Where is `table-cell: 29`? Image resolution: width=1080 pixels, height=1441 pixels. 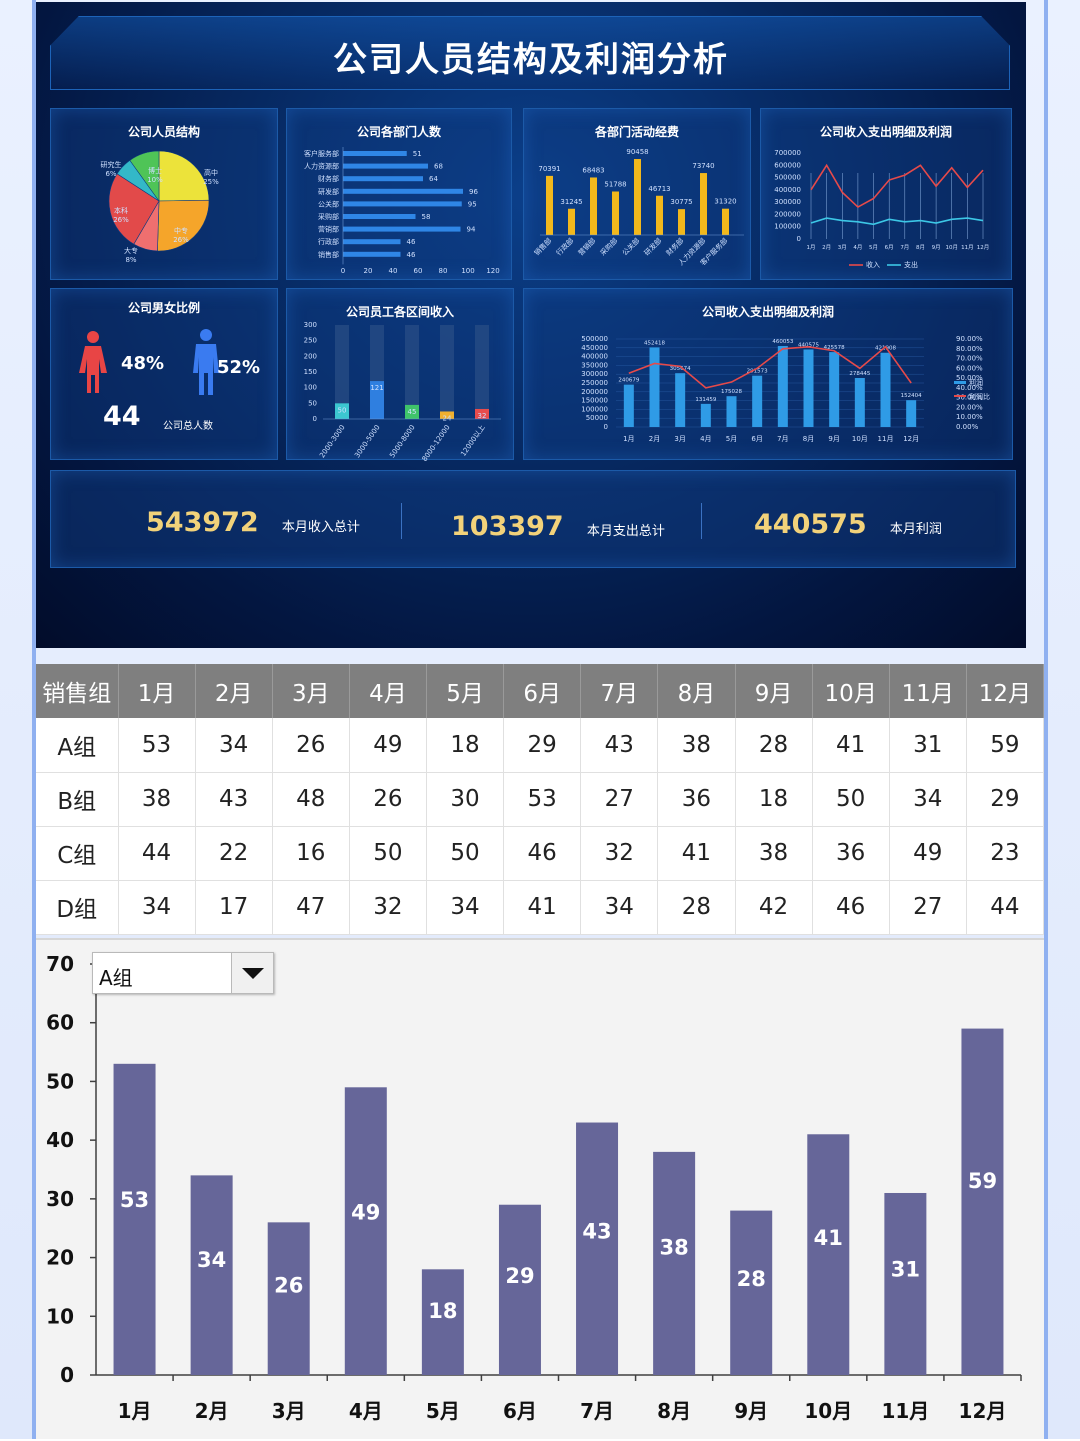
table-cell: 29 is located at coordinates (542, 745).